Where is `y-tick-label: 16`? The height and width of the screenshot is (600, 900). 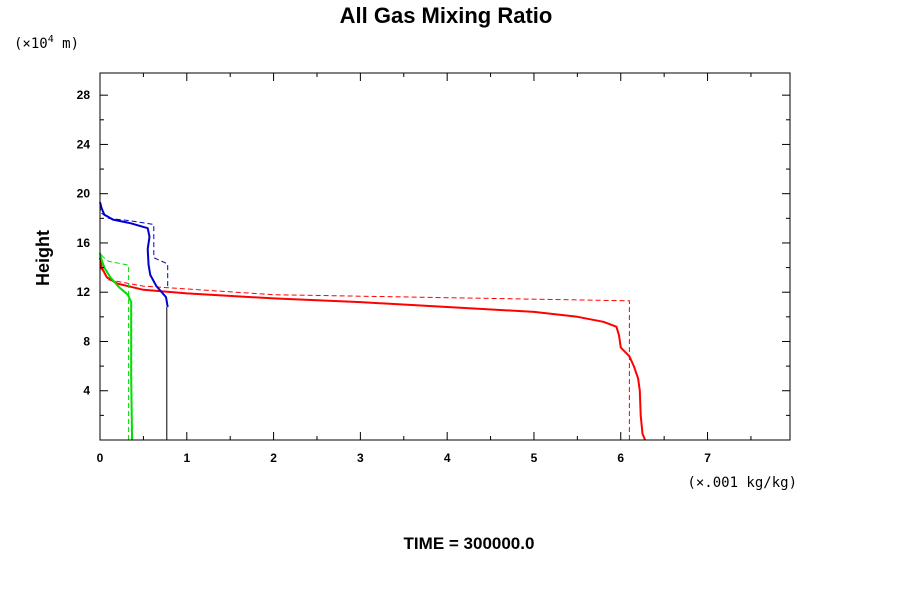 y-tick-label: 16 is located at coordinates (84, 243).